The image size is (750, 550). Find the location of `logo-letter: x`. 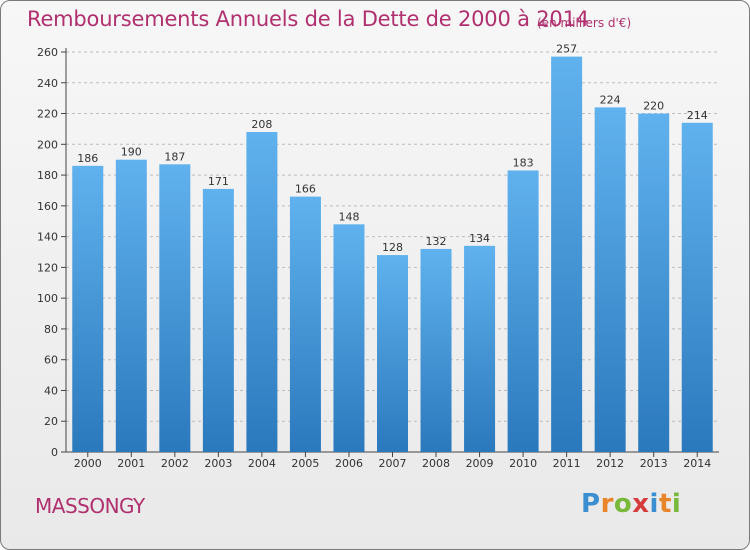

logo-letter: x is located at coordinates (641, 504).